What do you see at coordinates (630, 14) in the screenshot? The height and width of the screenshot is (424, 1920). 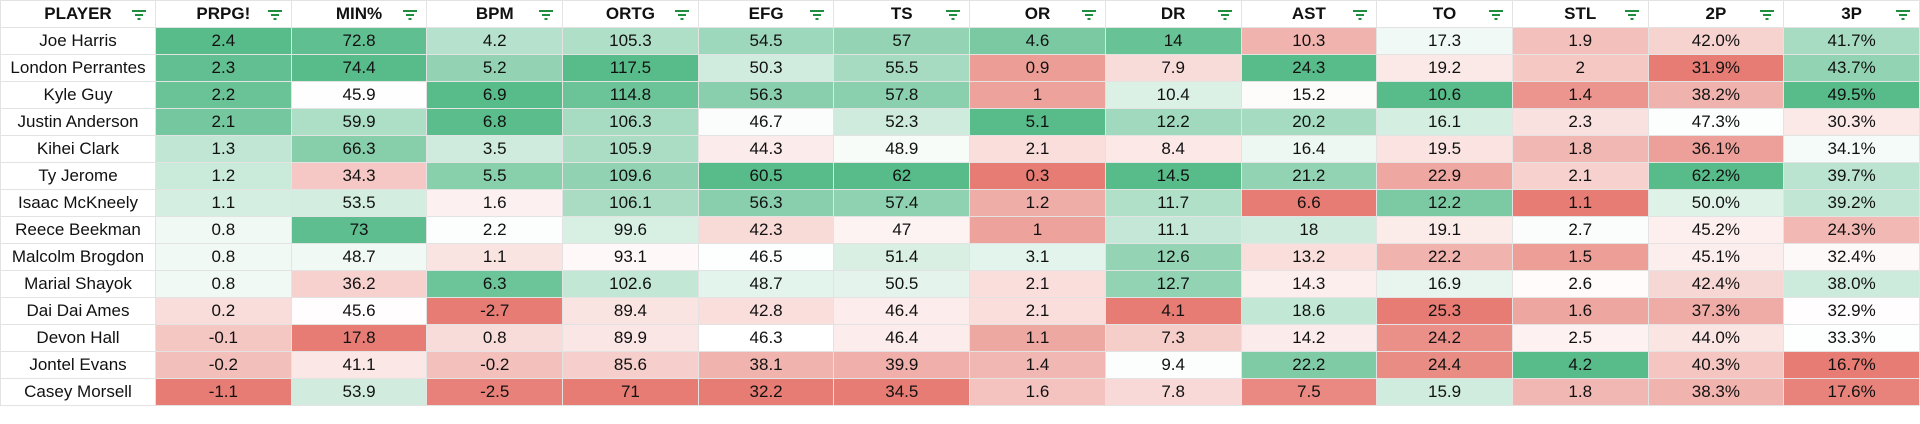 I see `column-header: ORTG` at bounding box center [630, 14].